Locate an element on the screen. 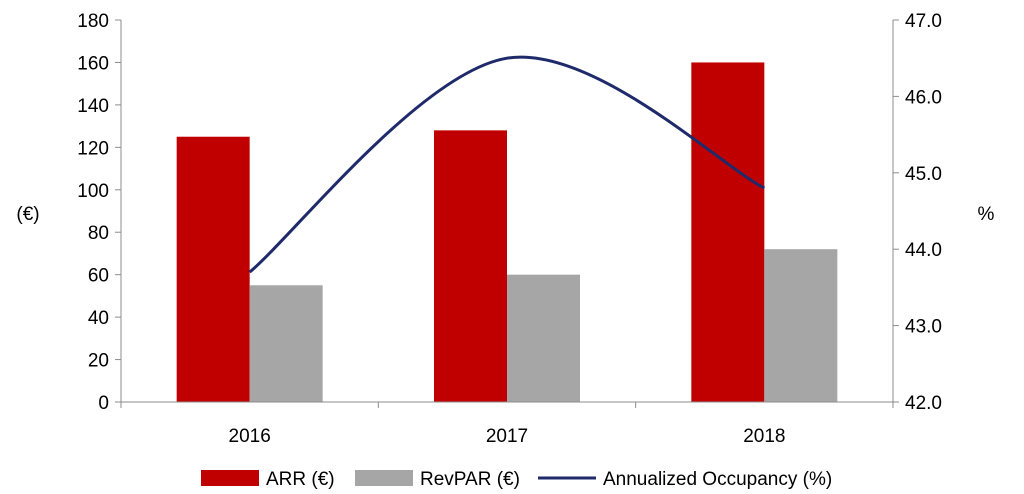  y-tick-label: 20 is located at coordinates (98, 361).